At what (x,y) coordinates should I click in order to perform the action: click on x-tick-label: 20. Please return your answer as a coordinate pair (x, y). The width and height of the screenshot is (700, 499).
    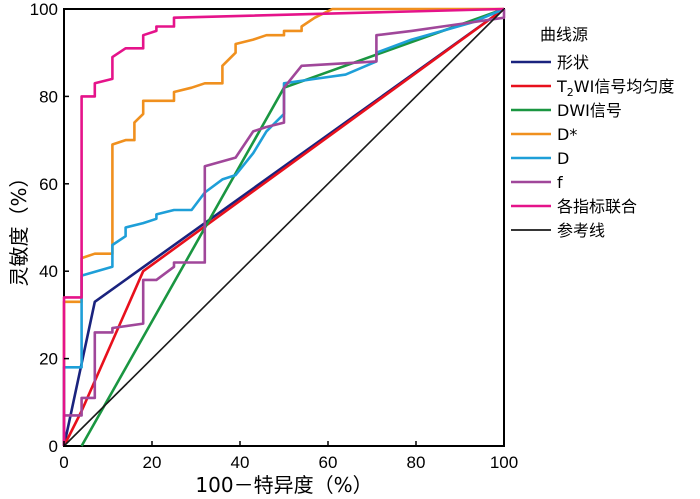
    Looking at the image, I should click on (152, 462).